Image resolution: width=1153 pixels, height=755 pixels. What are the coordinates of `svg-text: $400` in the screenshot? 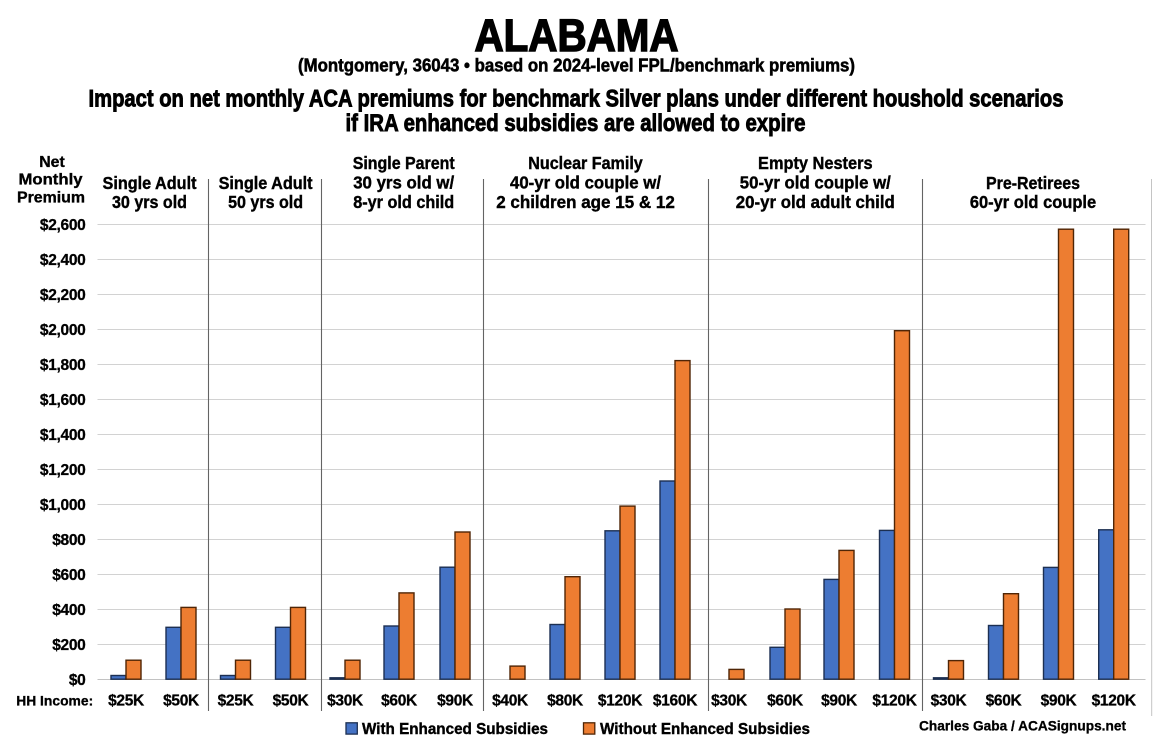 It's located at (68, 610).